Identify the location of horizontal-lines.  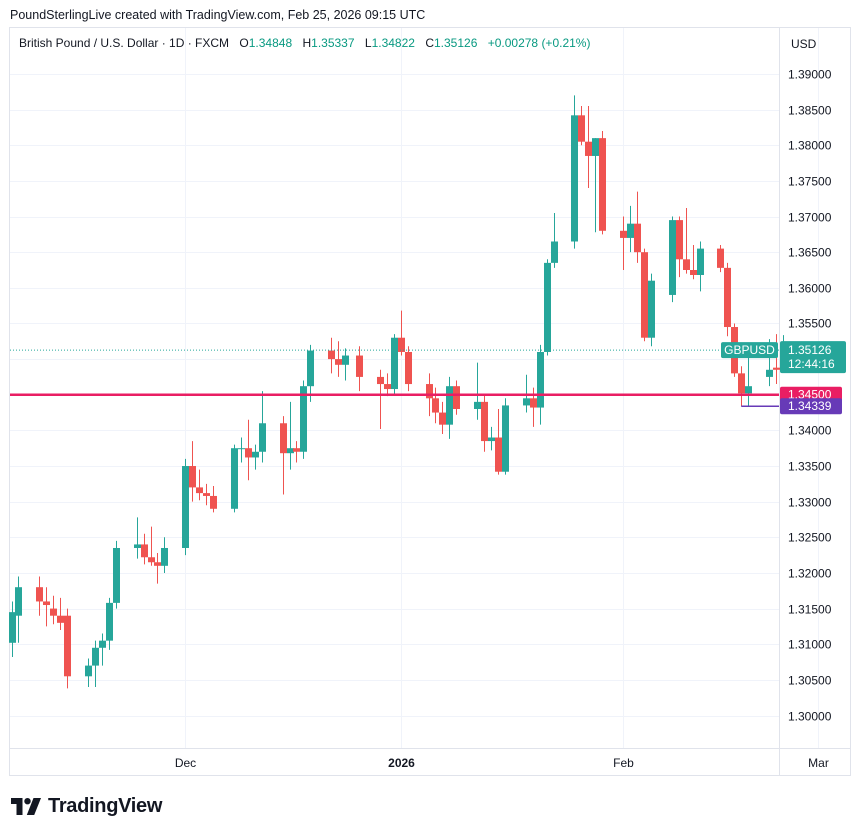
(394, 378).